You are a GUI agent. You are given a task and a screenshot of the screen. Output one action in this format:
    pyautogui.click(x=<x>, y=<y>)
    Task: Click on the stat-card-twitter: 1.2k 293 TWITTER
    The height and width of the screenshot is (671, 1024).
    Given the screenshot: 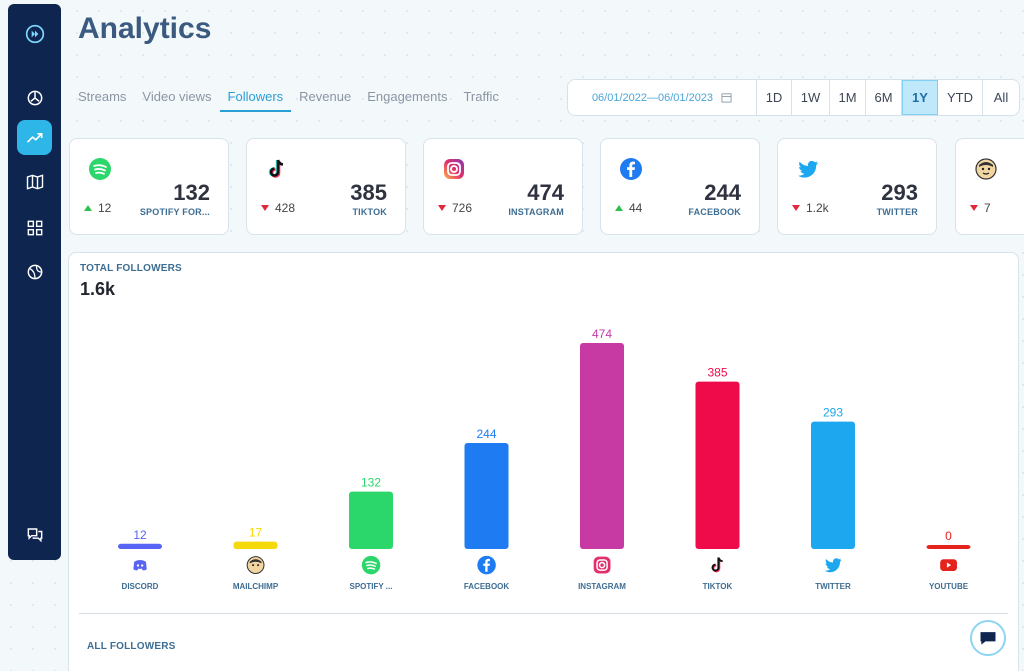 What is the action you would take?
    pyautogui.click(x=857, y=186)
    